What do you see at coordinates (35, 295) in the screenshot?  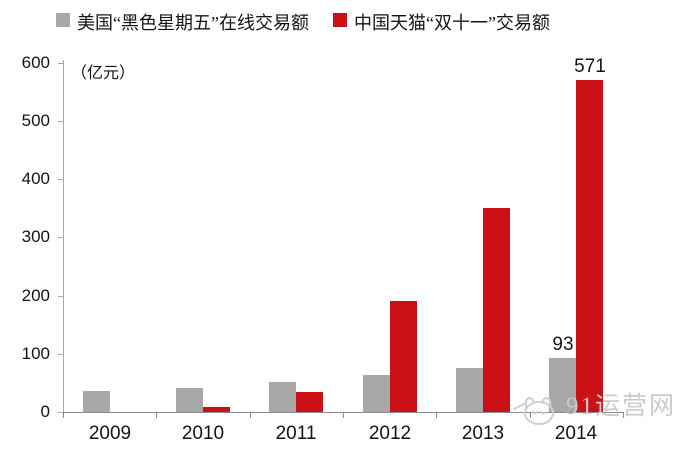 I see `y-tick-label: 200` at bounding box center [35, 295].